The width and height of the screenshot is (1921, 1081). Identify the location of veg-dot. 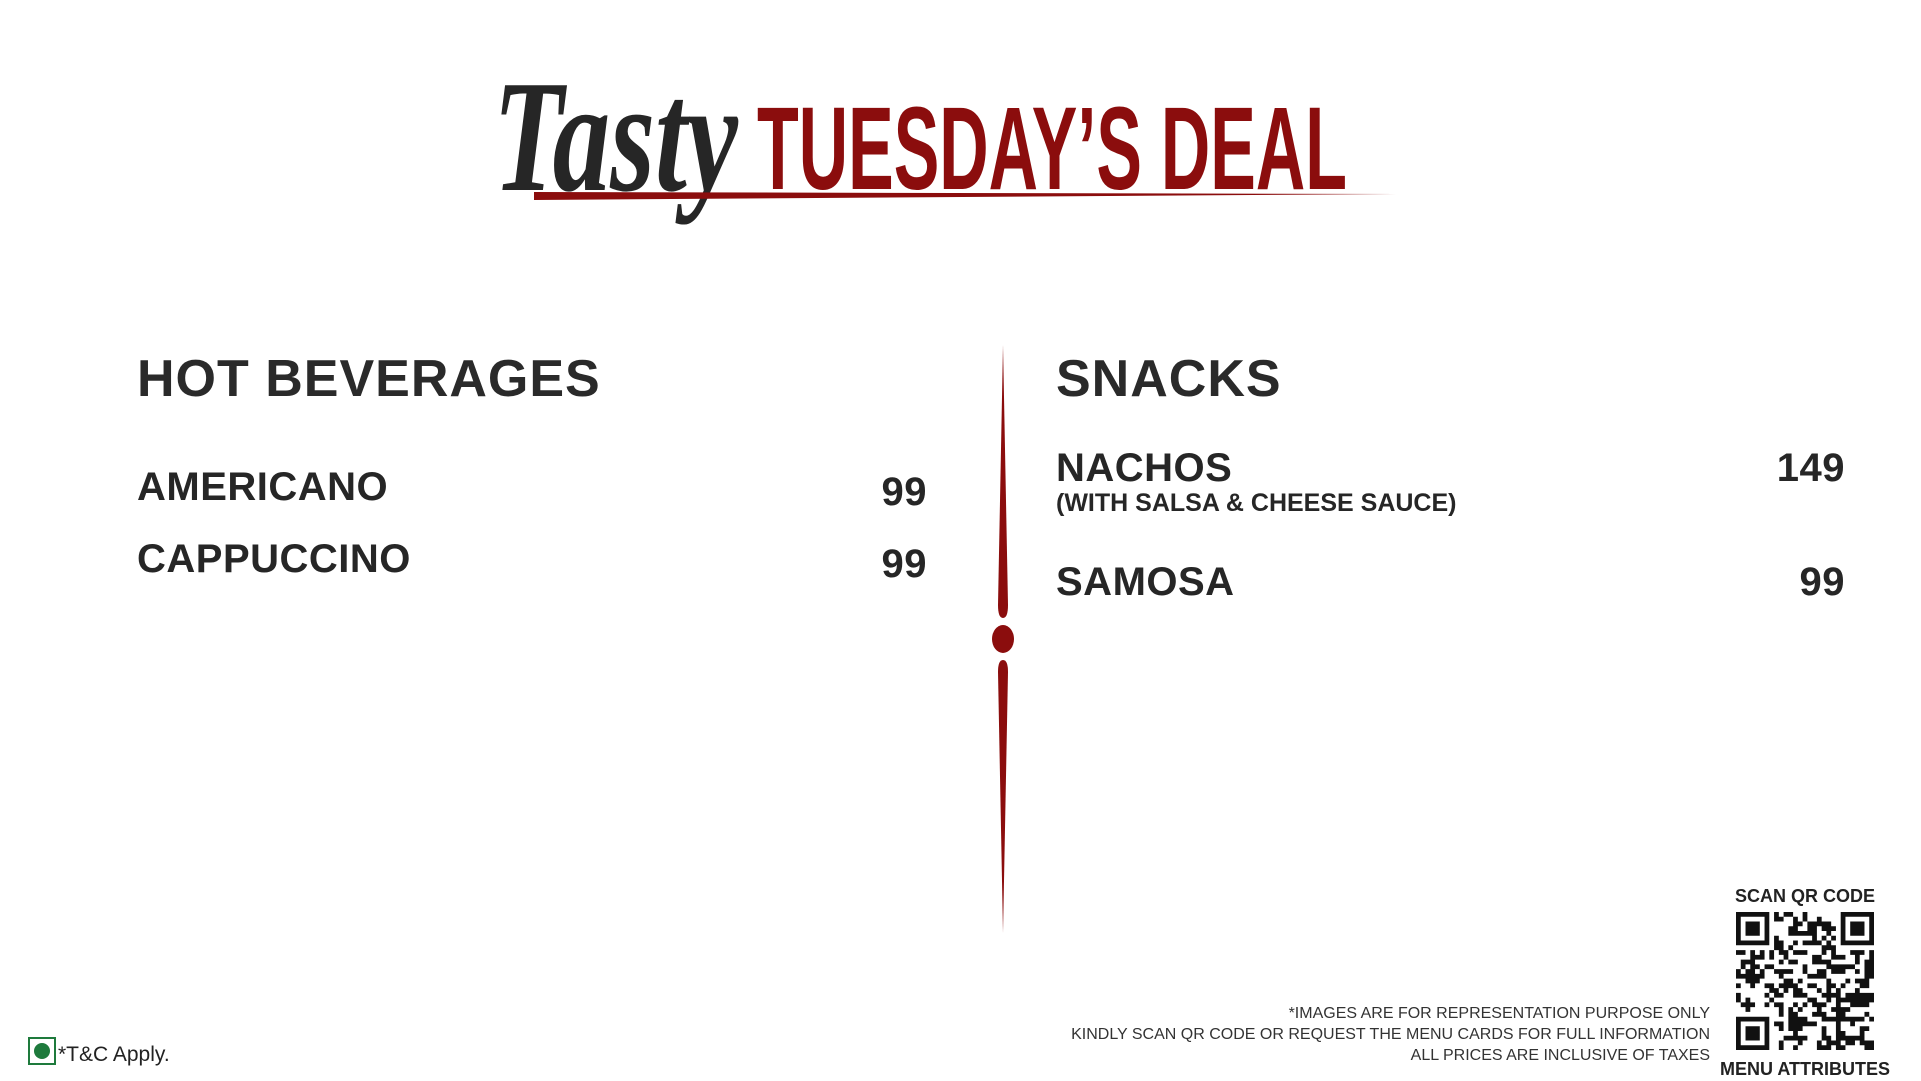
(42, 1051).